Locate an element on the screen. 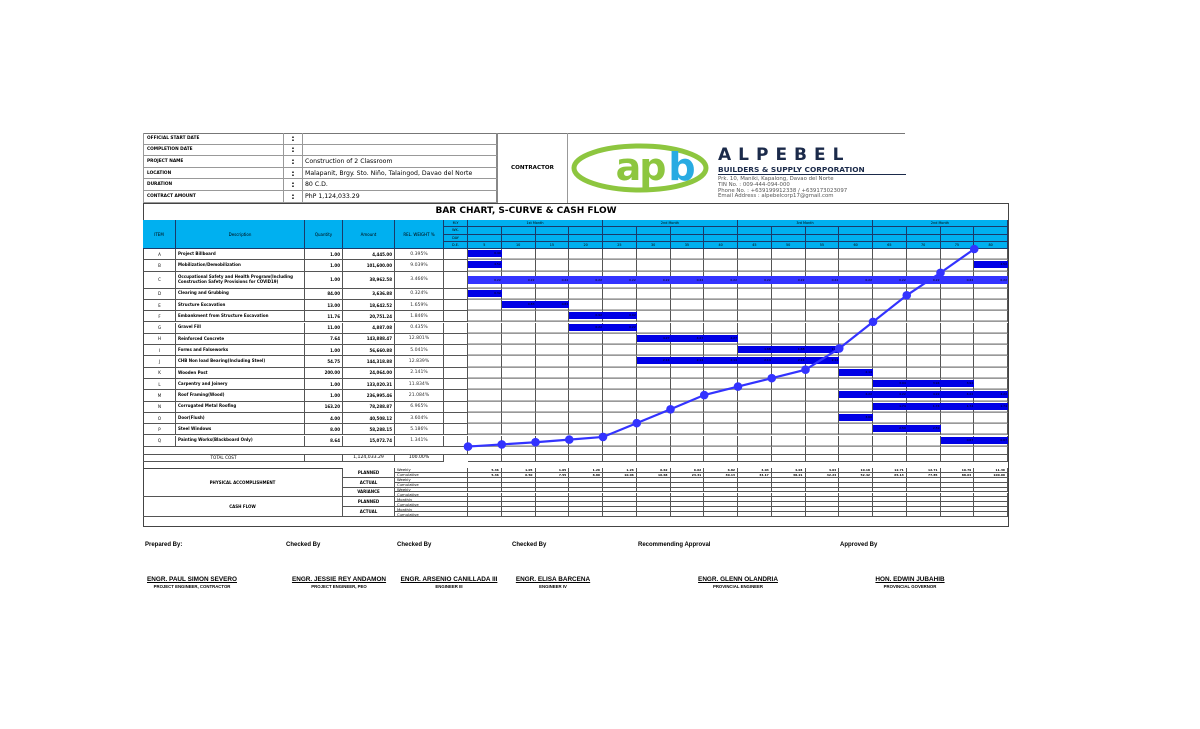 The width and height of the screenshot is (1200, 729). item-code: N is located at coordinates (159, 407).